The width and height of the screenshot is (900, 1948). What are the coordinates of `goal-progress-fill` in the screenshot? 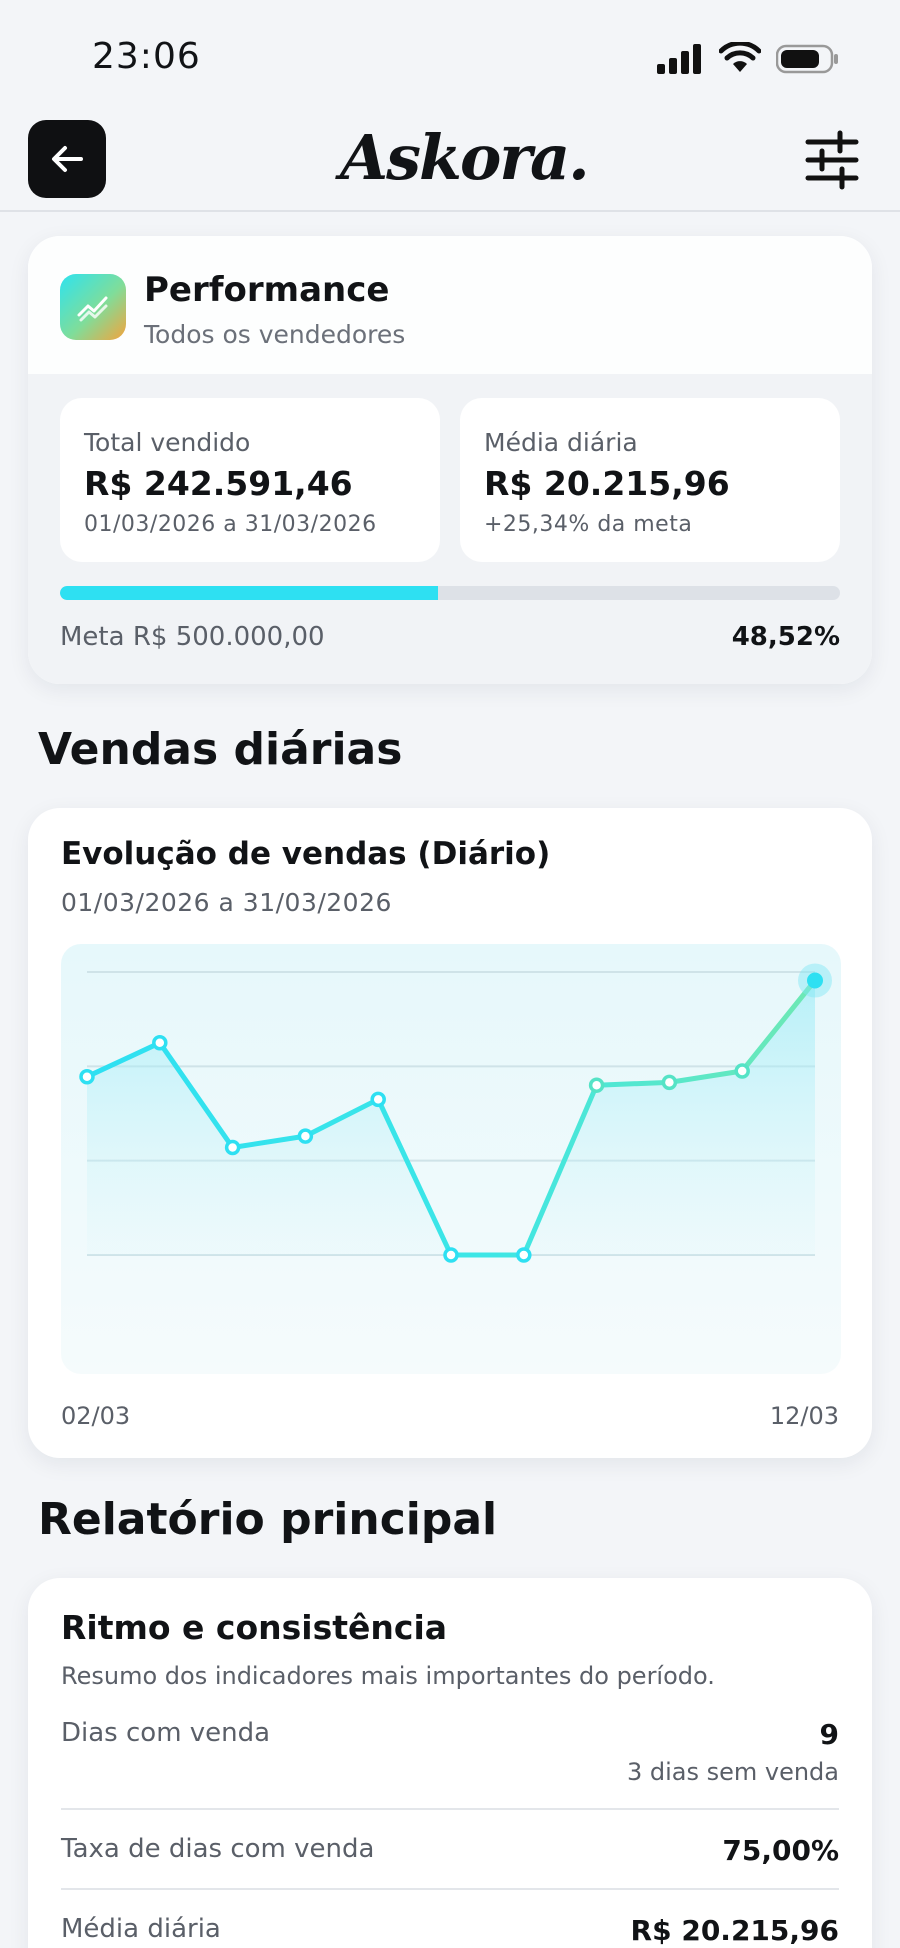 It's located at (249, 593).